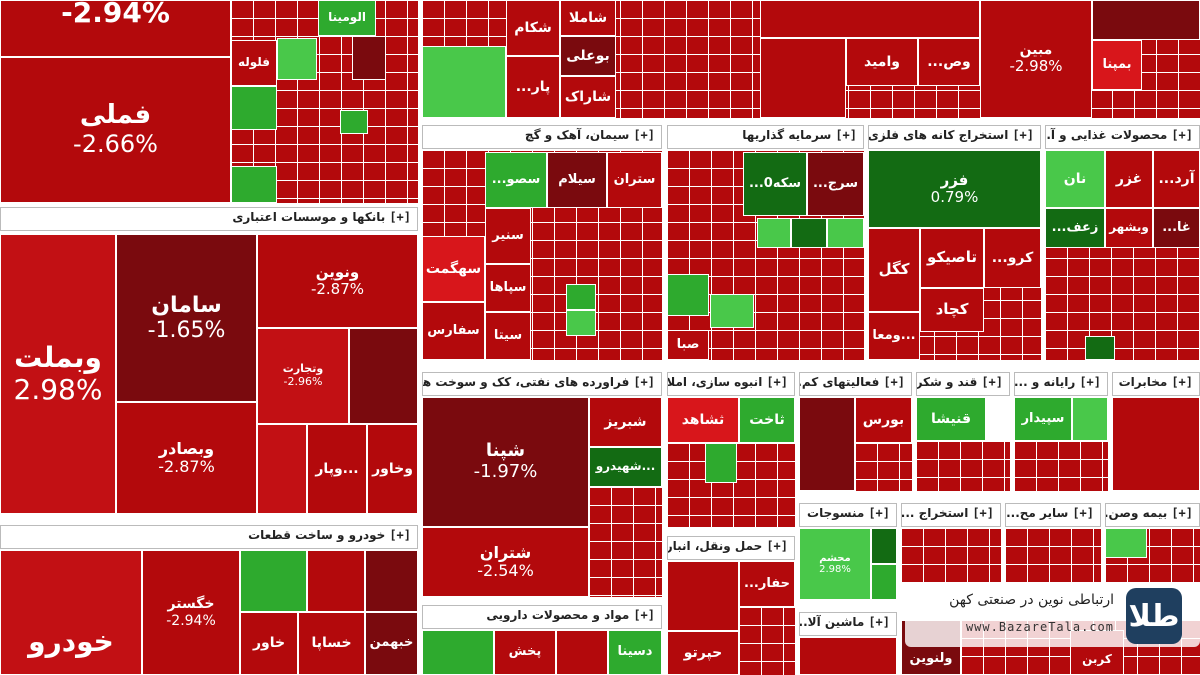  Describe the element at coordinates (775, 184) in the screenshot. I see `tile-vsekeh: ...سکه0` at that location.